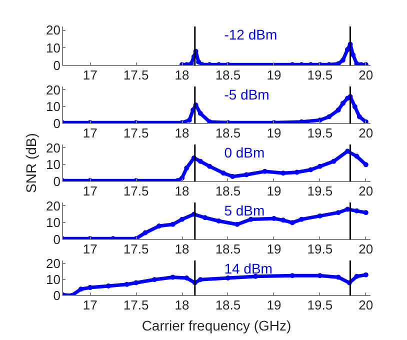  What do you see at coordinates (251, 34) in the screenshot?
I see `annotation: -12 dBm` at bounding box center [251, 34].